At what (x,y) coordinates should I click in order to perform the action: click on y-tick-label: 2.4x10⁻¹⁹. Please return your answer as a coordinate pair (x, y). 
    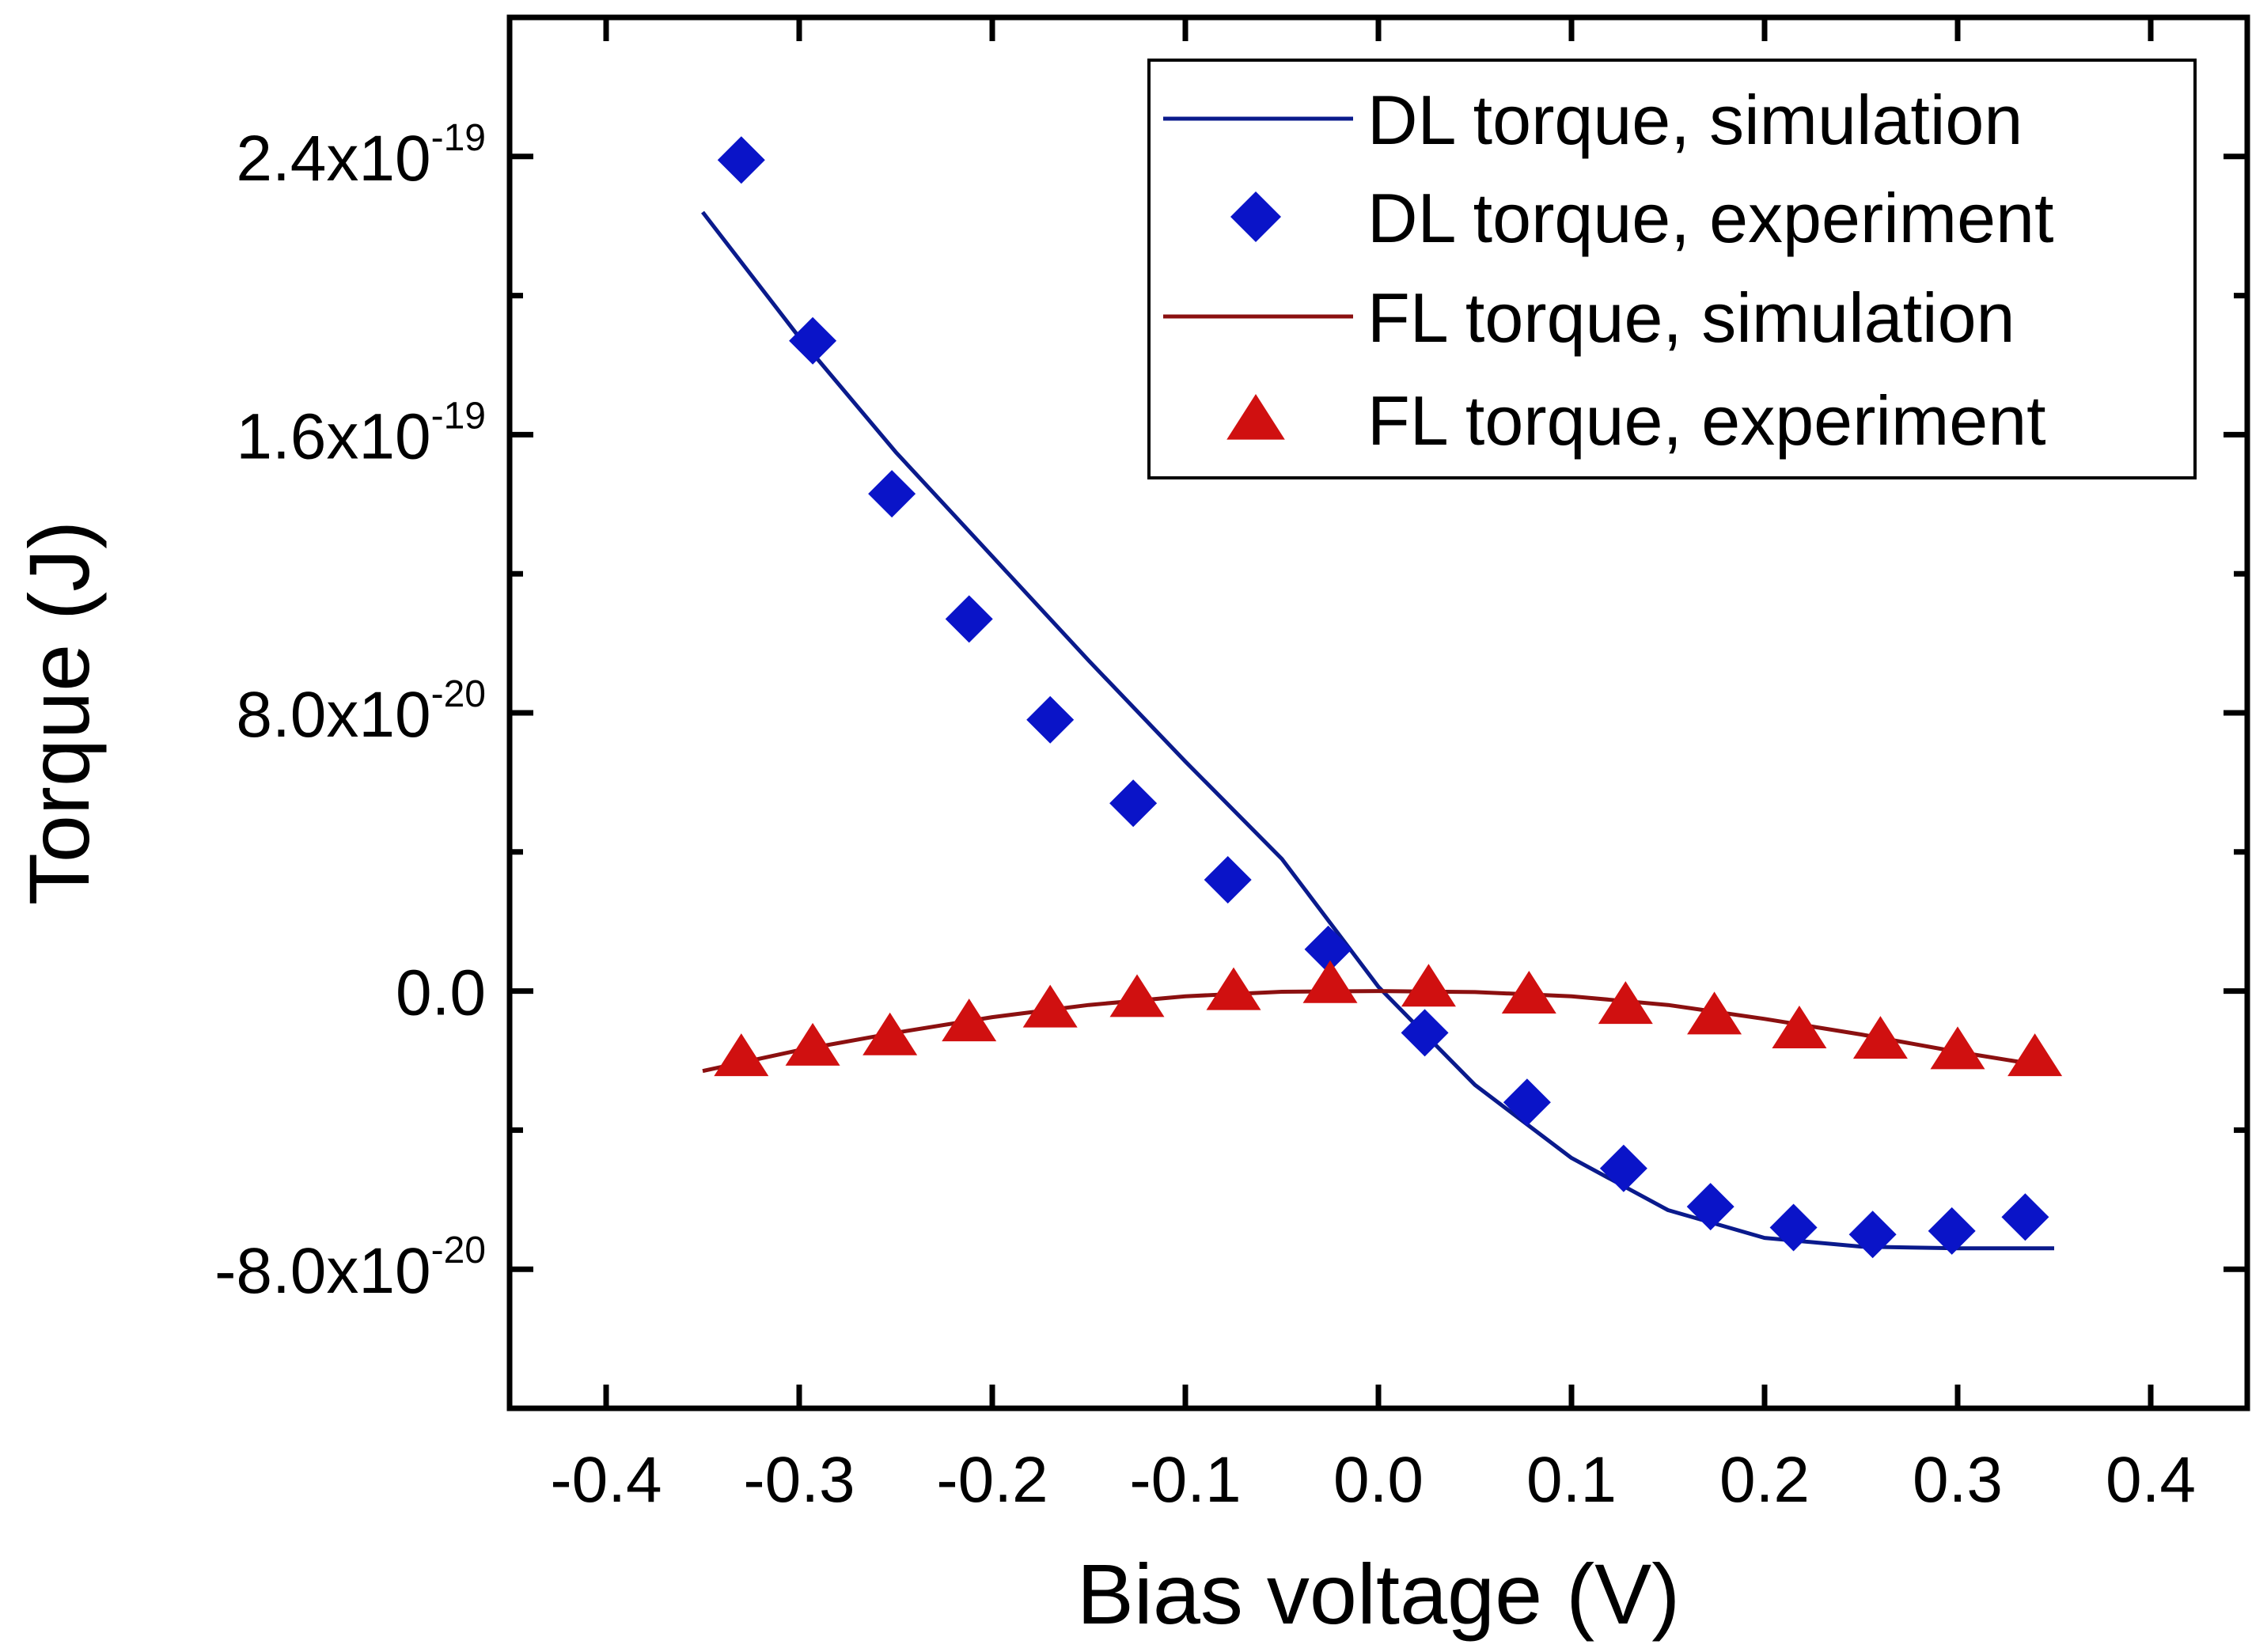
    Looking at the image, I should click on (361, 156).